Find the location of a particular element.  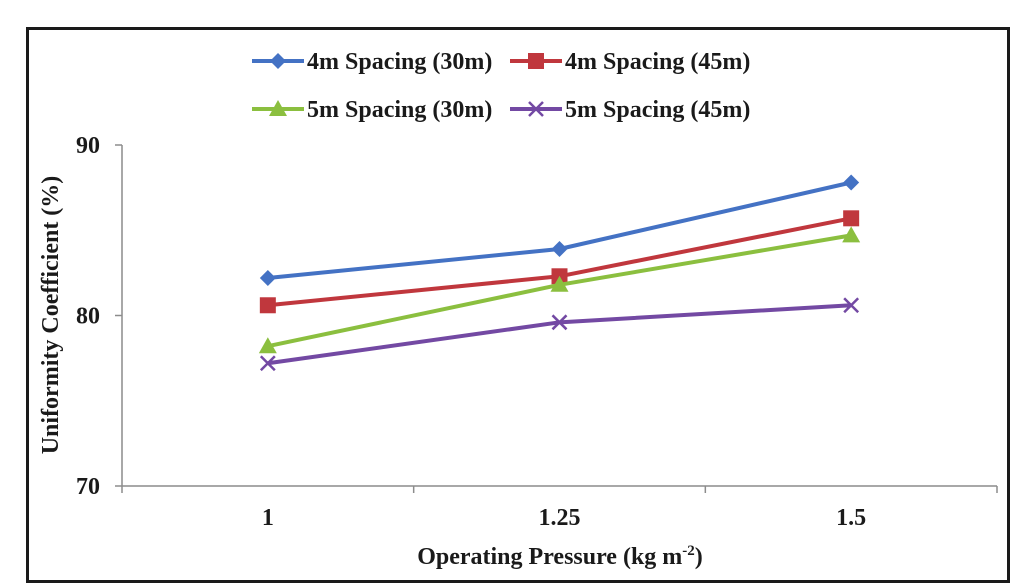

legend-label: 5m Spacing (45m) is located at coordinates (657, 110).